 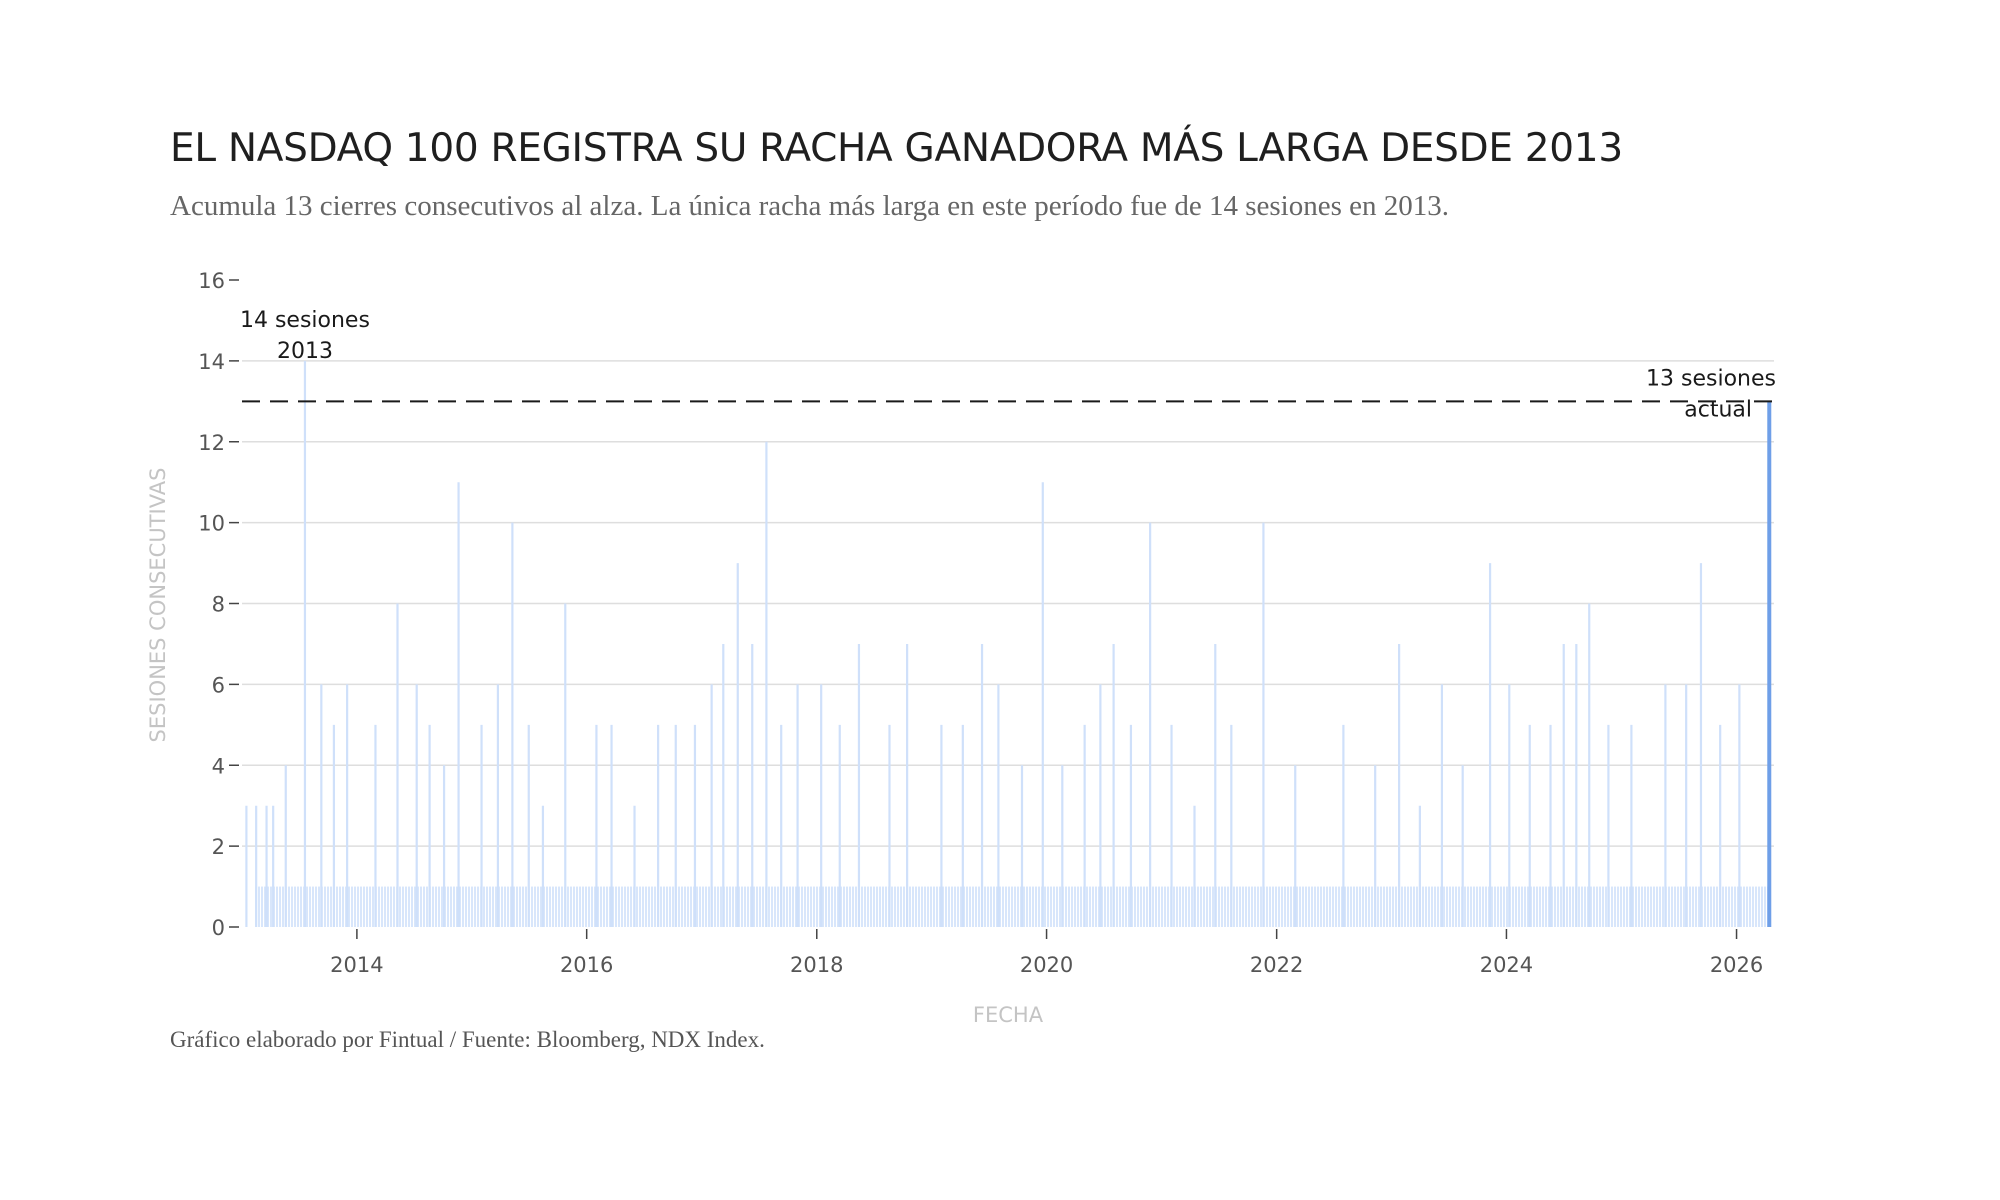 What do you see at coordinates (218, 847) in the screenshot?
I see `y-tick-label: 2` at bounding box center [218, 847].